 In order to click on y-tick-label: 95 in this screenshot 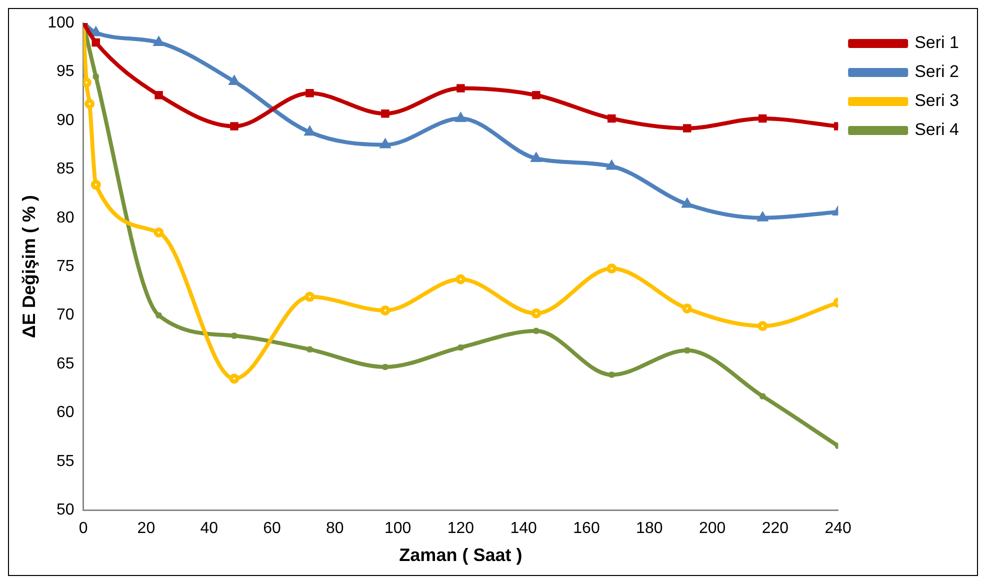, I will do `click(65, 71)`.